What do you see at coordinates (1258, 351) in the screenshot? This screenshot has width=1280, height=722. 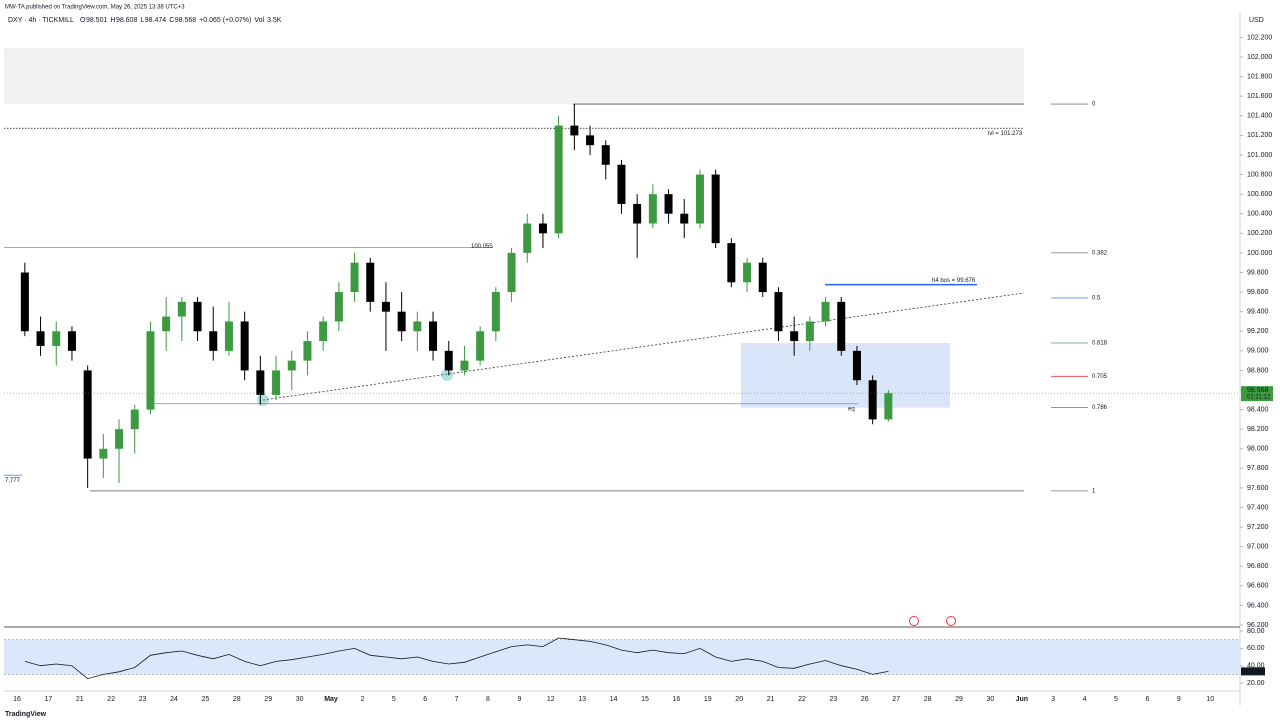 I see `y-tick-label: 99.000` at bounding box center [1258, 351].